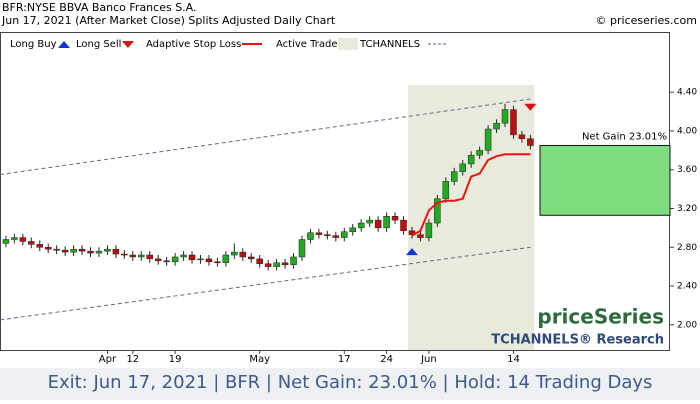 Image resolution: width=700 pixels, height=404 pixels. What do you see at coordinates (646, 20) in the screenshot?
I see `copyright: © priceseries.com` at bounding box center [646, 20].